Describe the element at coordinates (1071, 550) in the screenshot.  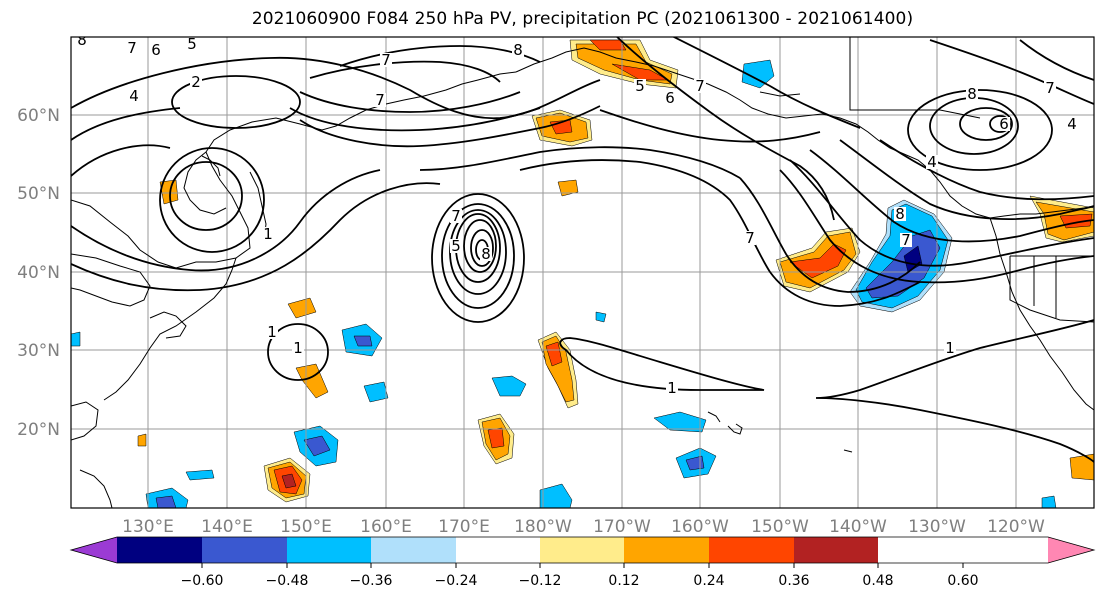
I see `colorbar-extend-high` at that location.